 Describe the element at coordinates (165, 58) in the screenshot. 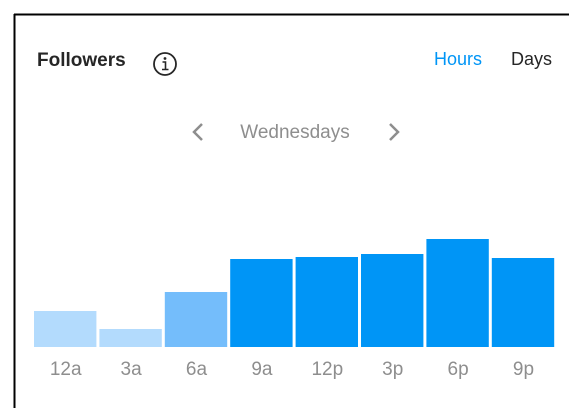

I see `info-dot` at that location.